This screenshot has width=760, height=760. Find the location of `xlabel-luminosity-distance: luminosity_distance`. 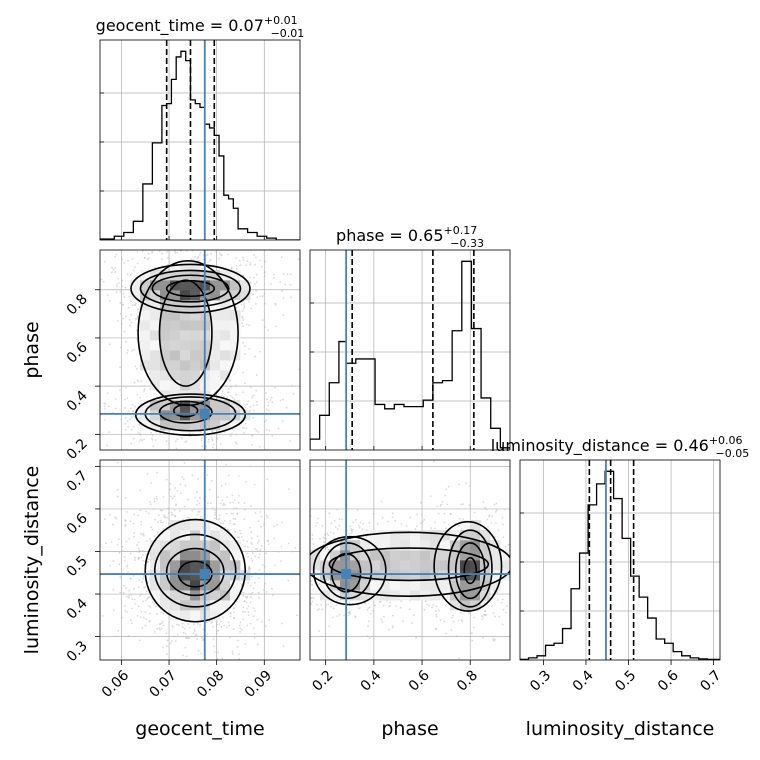

xlabel-luminosity-distance: luminosity_distance is located at coordinates (620, 729).